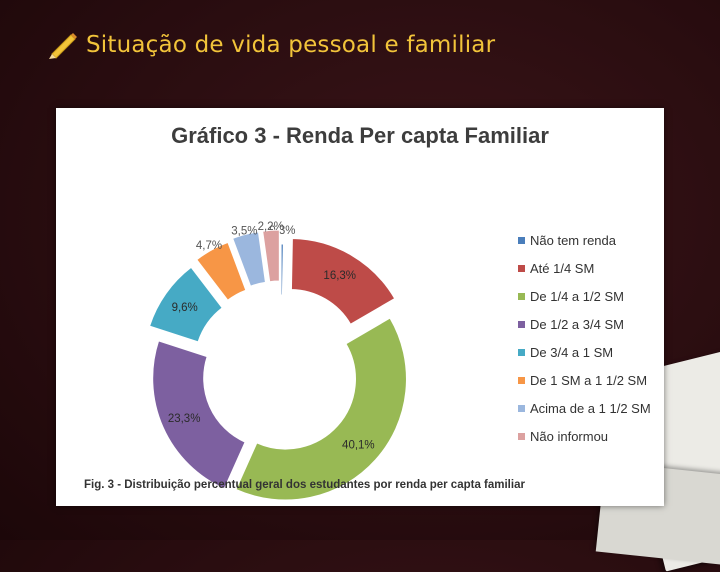 This screenshot has width=720, height=572. What do you see at coordinates (577, 324) in the screenshot?
I see `legend-label: De 1/2 a 3/4 SM` at bounding box center [577, 324].